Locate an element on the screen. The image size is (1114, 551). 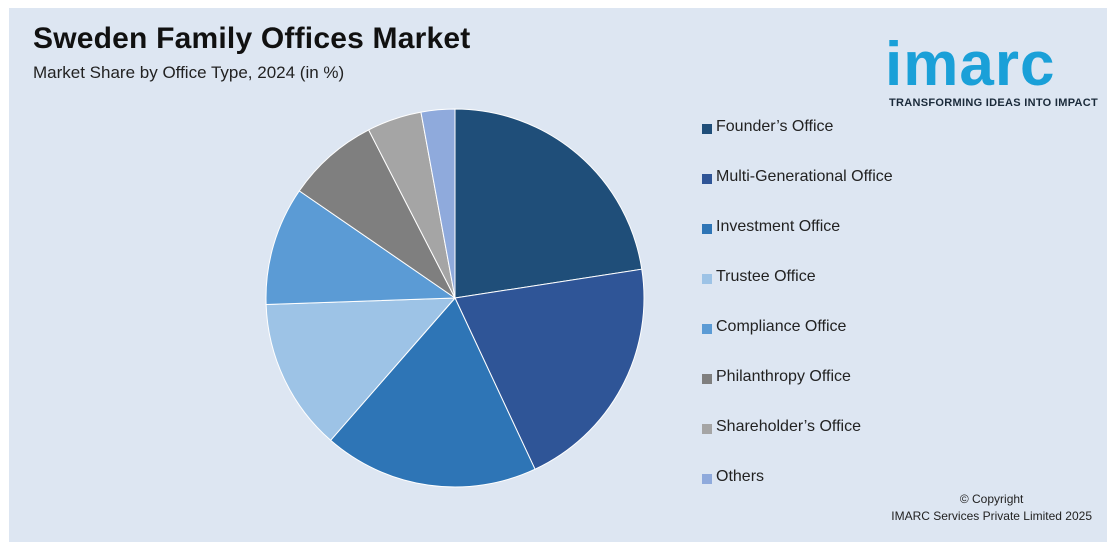
legend-label: Shareholder’s Office is located at coordinates (788, 426).